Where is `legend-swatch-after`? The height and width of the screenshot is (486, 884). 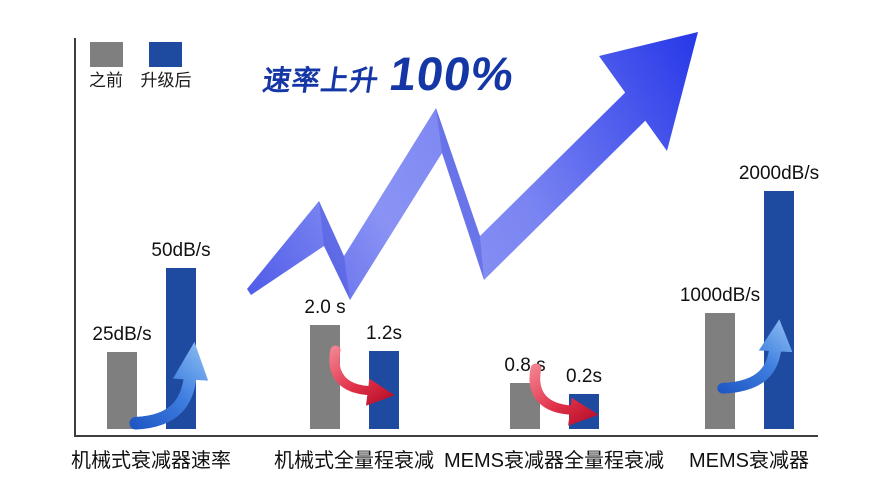 legend-swatch-after is located at coordinates (165, 54).